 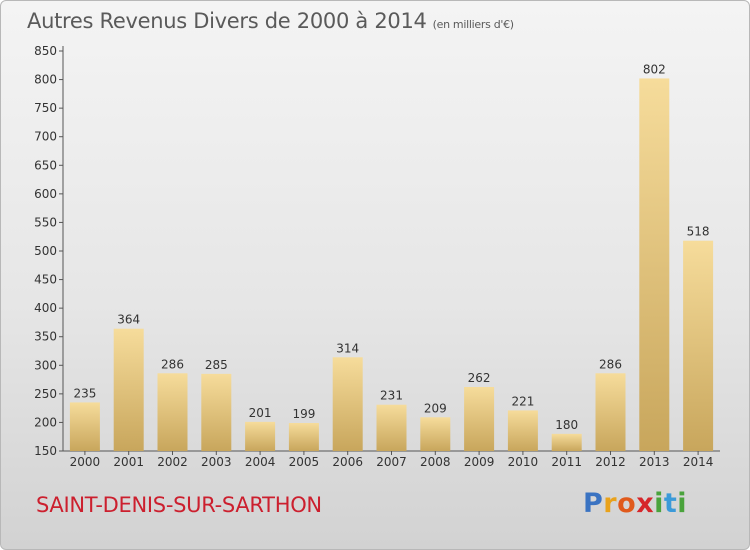 What do you see at coordinates (635, 503) in the screenshot?
I see `proxiti-logo: Proxiti` at bounding box center [635, 503].